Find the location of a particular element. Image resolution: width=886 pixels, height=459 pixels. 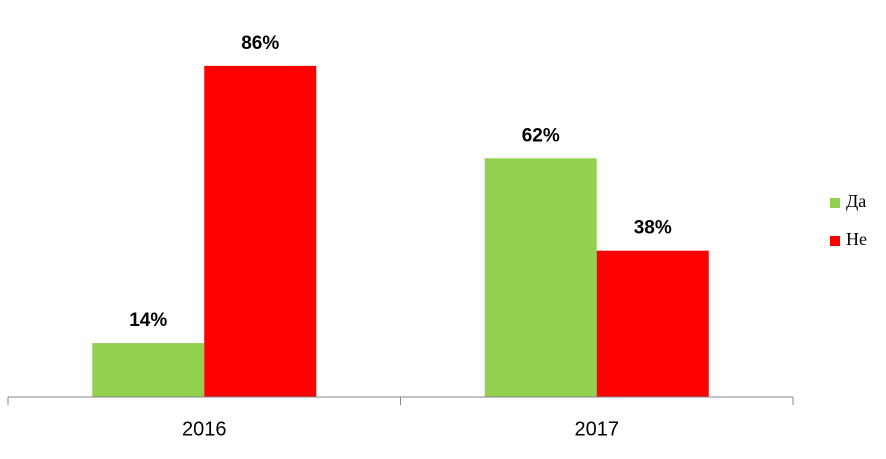

x-tick-label: 2016 is located at coordinates (204, 429).